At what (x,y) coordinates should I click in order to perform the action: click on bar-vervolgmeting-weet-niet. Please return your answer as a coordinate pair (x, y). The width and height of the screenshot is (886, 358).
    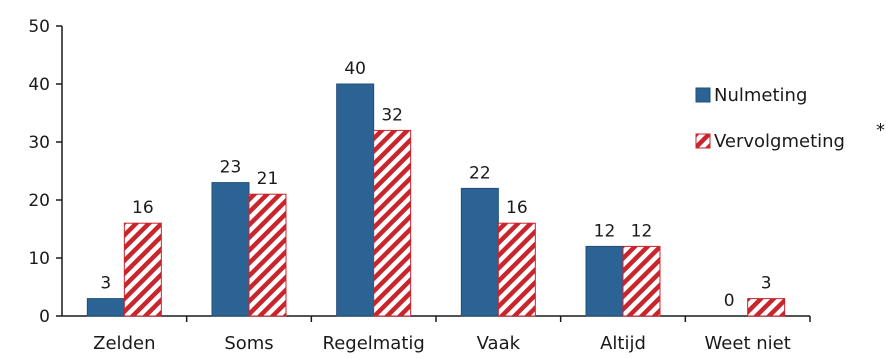
    Looking at the image, I should click on (766, 307).